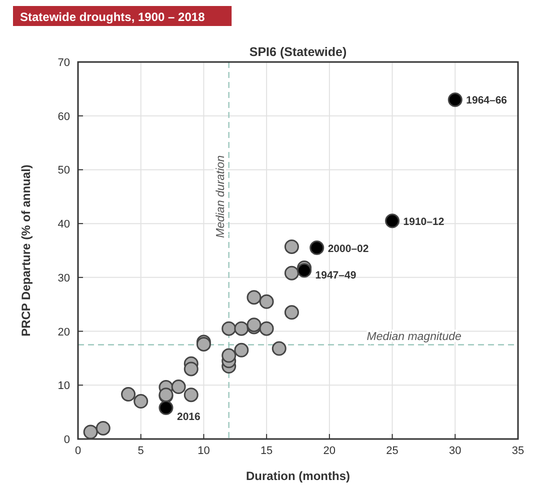 This screenshot has width=536, height=492. Describe the element at coordinates (204, 451) in the screenshot. I see `x-tick-label: 10` at that location.